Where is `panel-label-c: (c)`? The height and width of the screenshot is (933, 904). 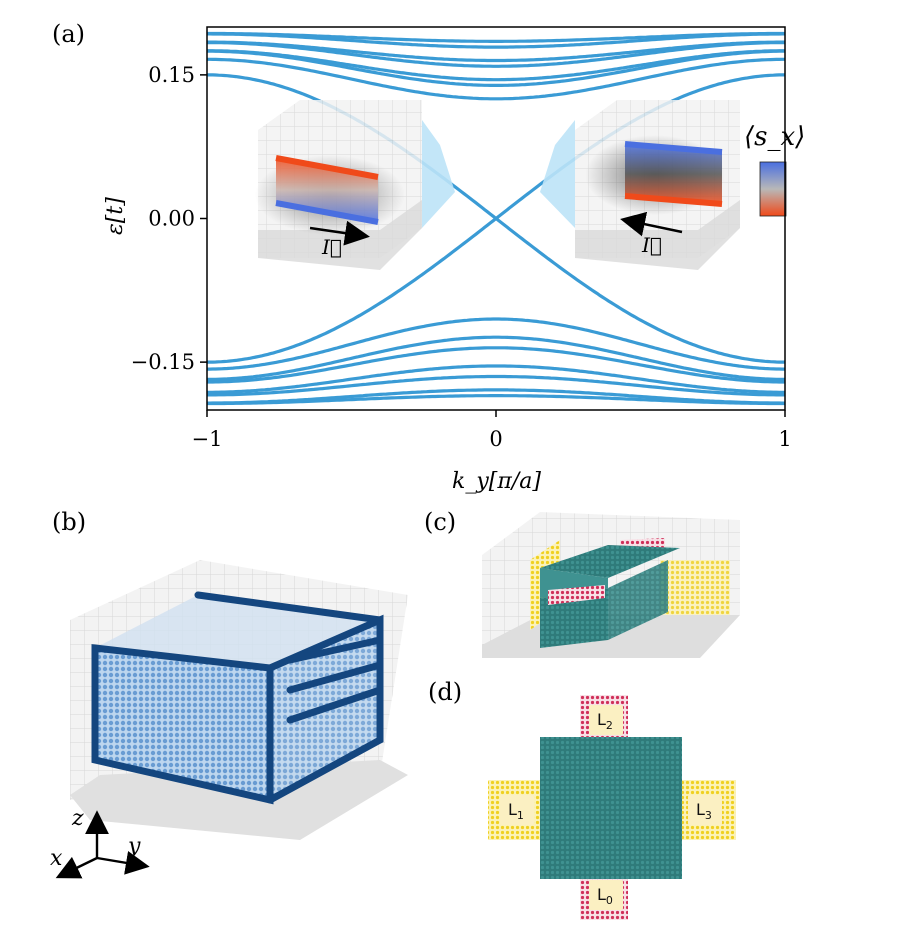 panel-label-c: (c) is located at coordinates (440, 522).